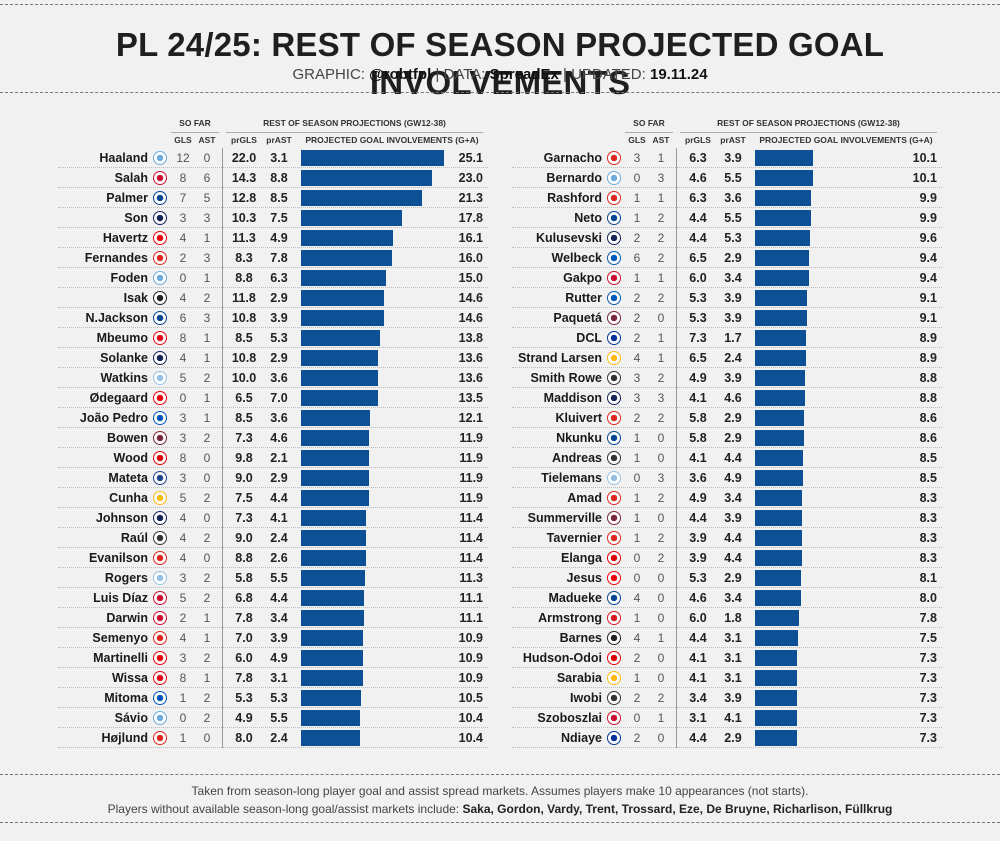 The width and height of the screenshot is (1000, 841). Describe the element at coordinates (727, 378) in the screenshot. I see `table-row: Smith Rowe 3 2 4.9 3.9 8.8` at that location.